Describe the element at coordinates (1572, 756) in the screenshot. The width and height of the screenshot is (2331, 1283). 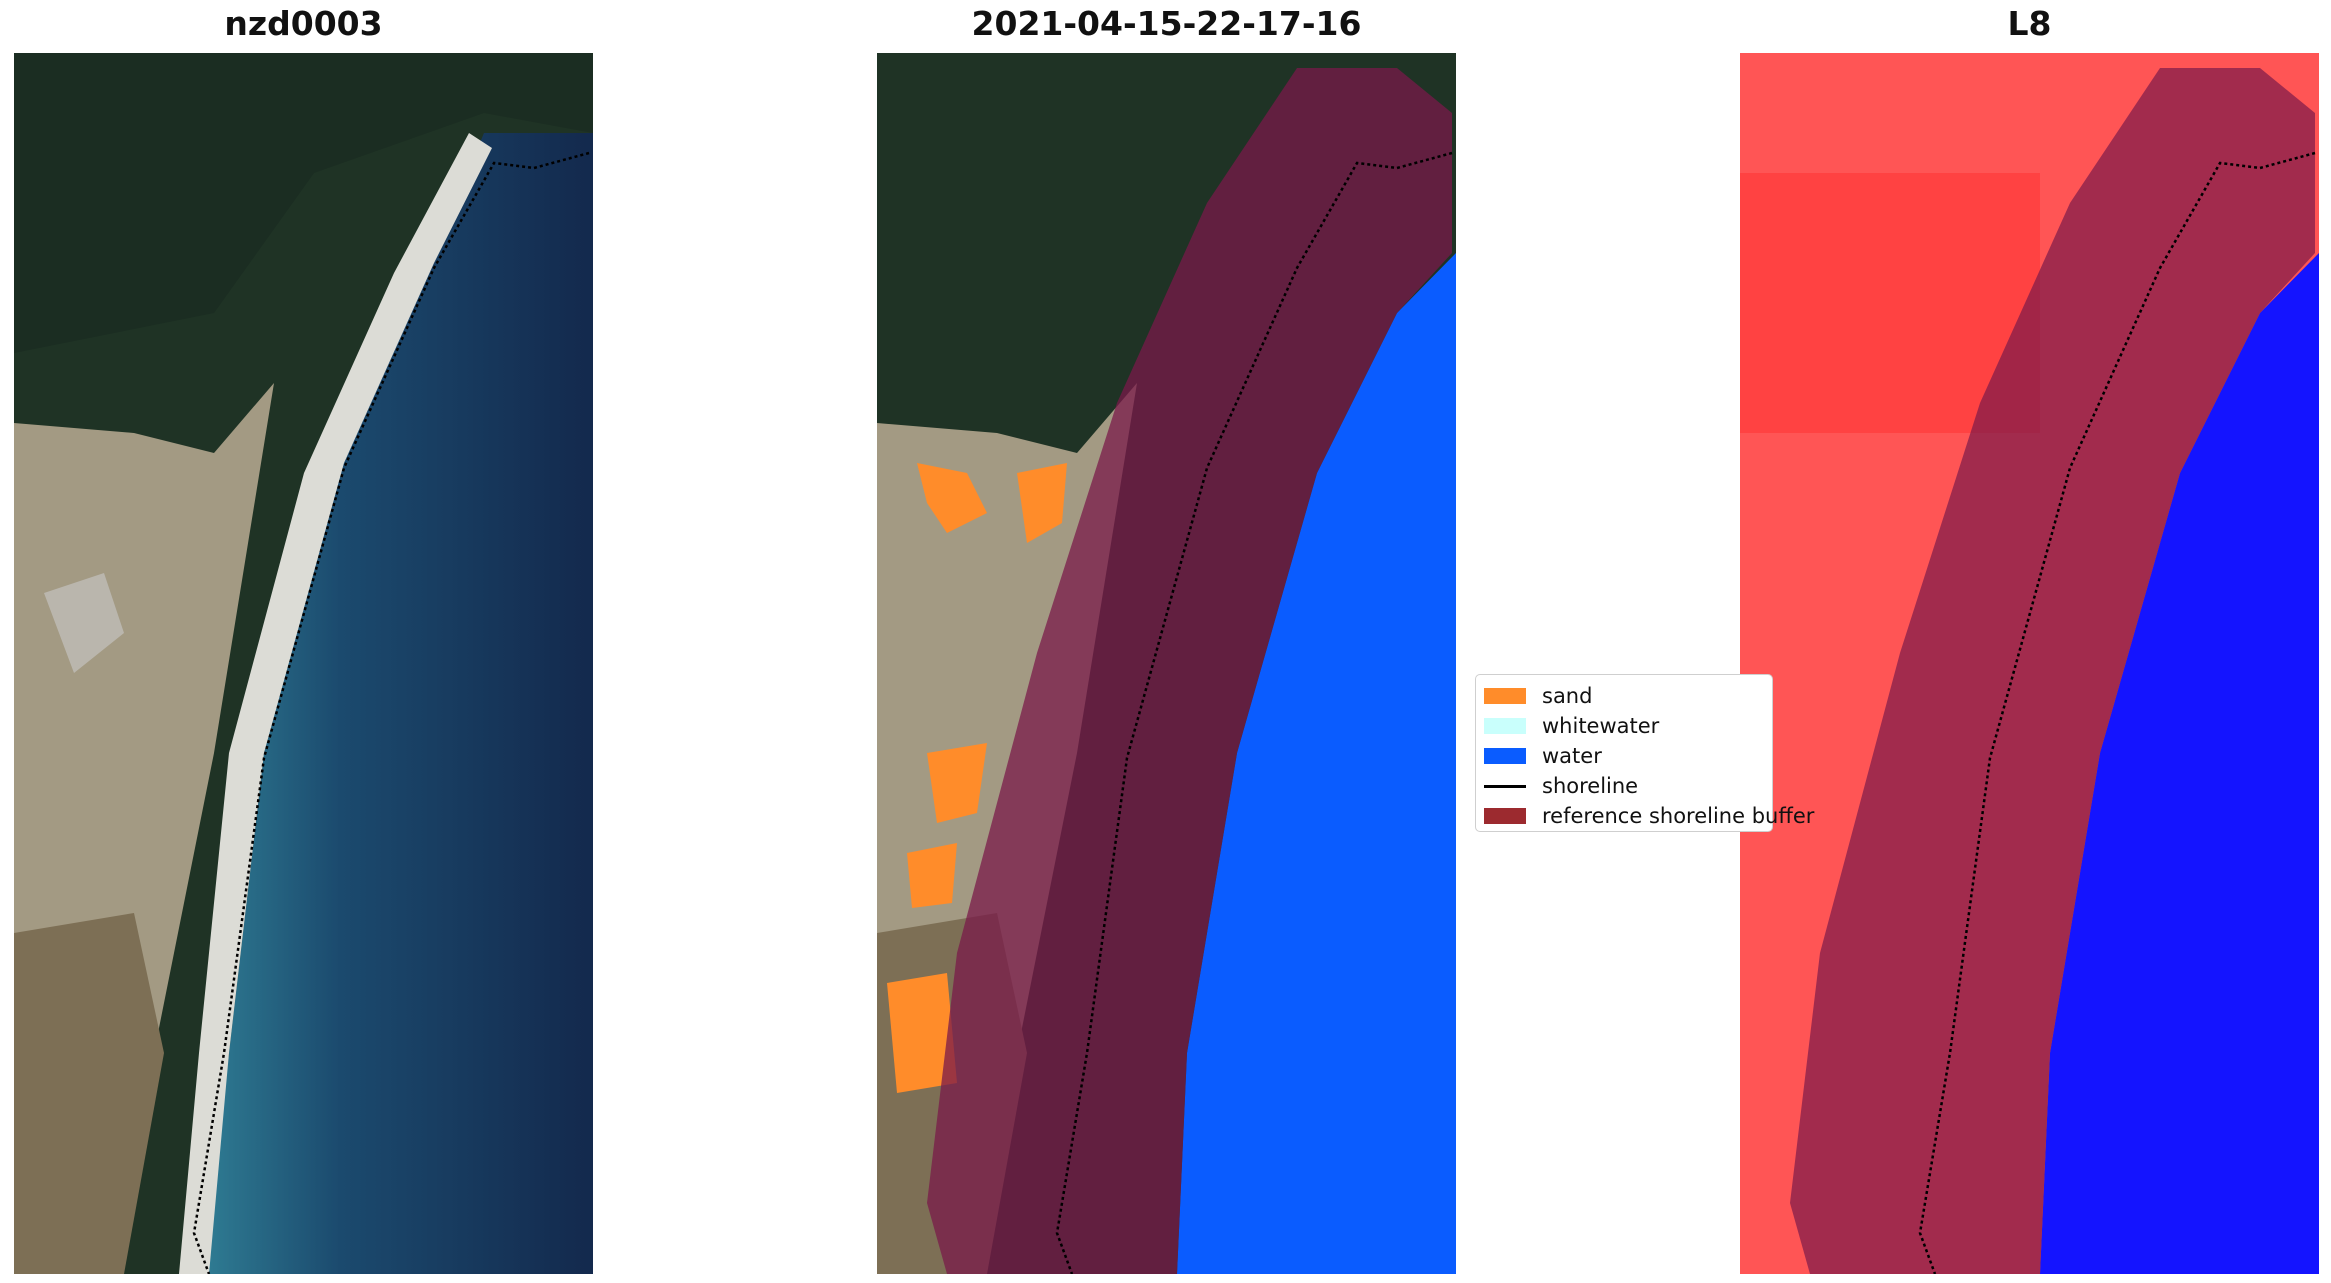
I see `legend-label: water` at that location.